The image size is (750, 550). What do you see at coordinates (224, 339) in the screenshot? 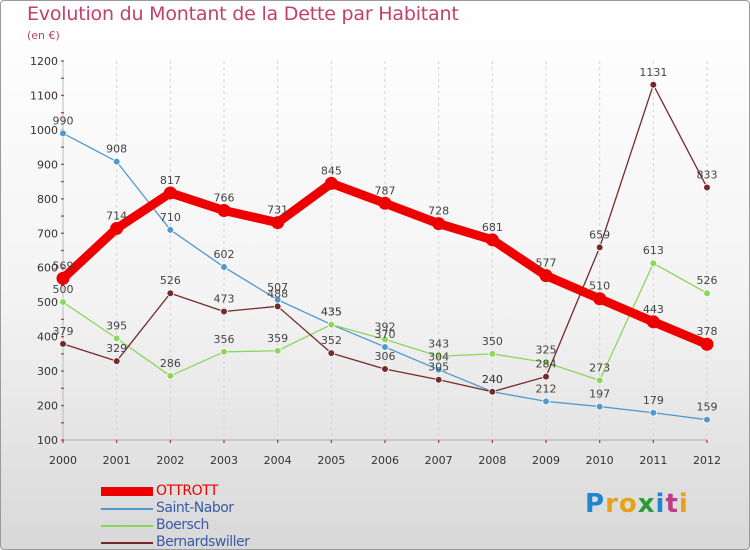
I see `data-label-boersch: 356` at bounding box center [224, 339].